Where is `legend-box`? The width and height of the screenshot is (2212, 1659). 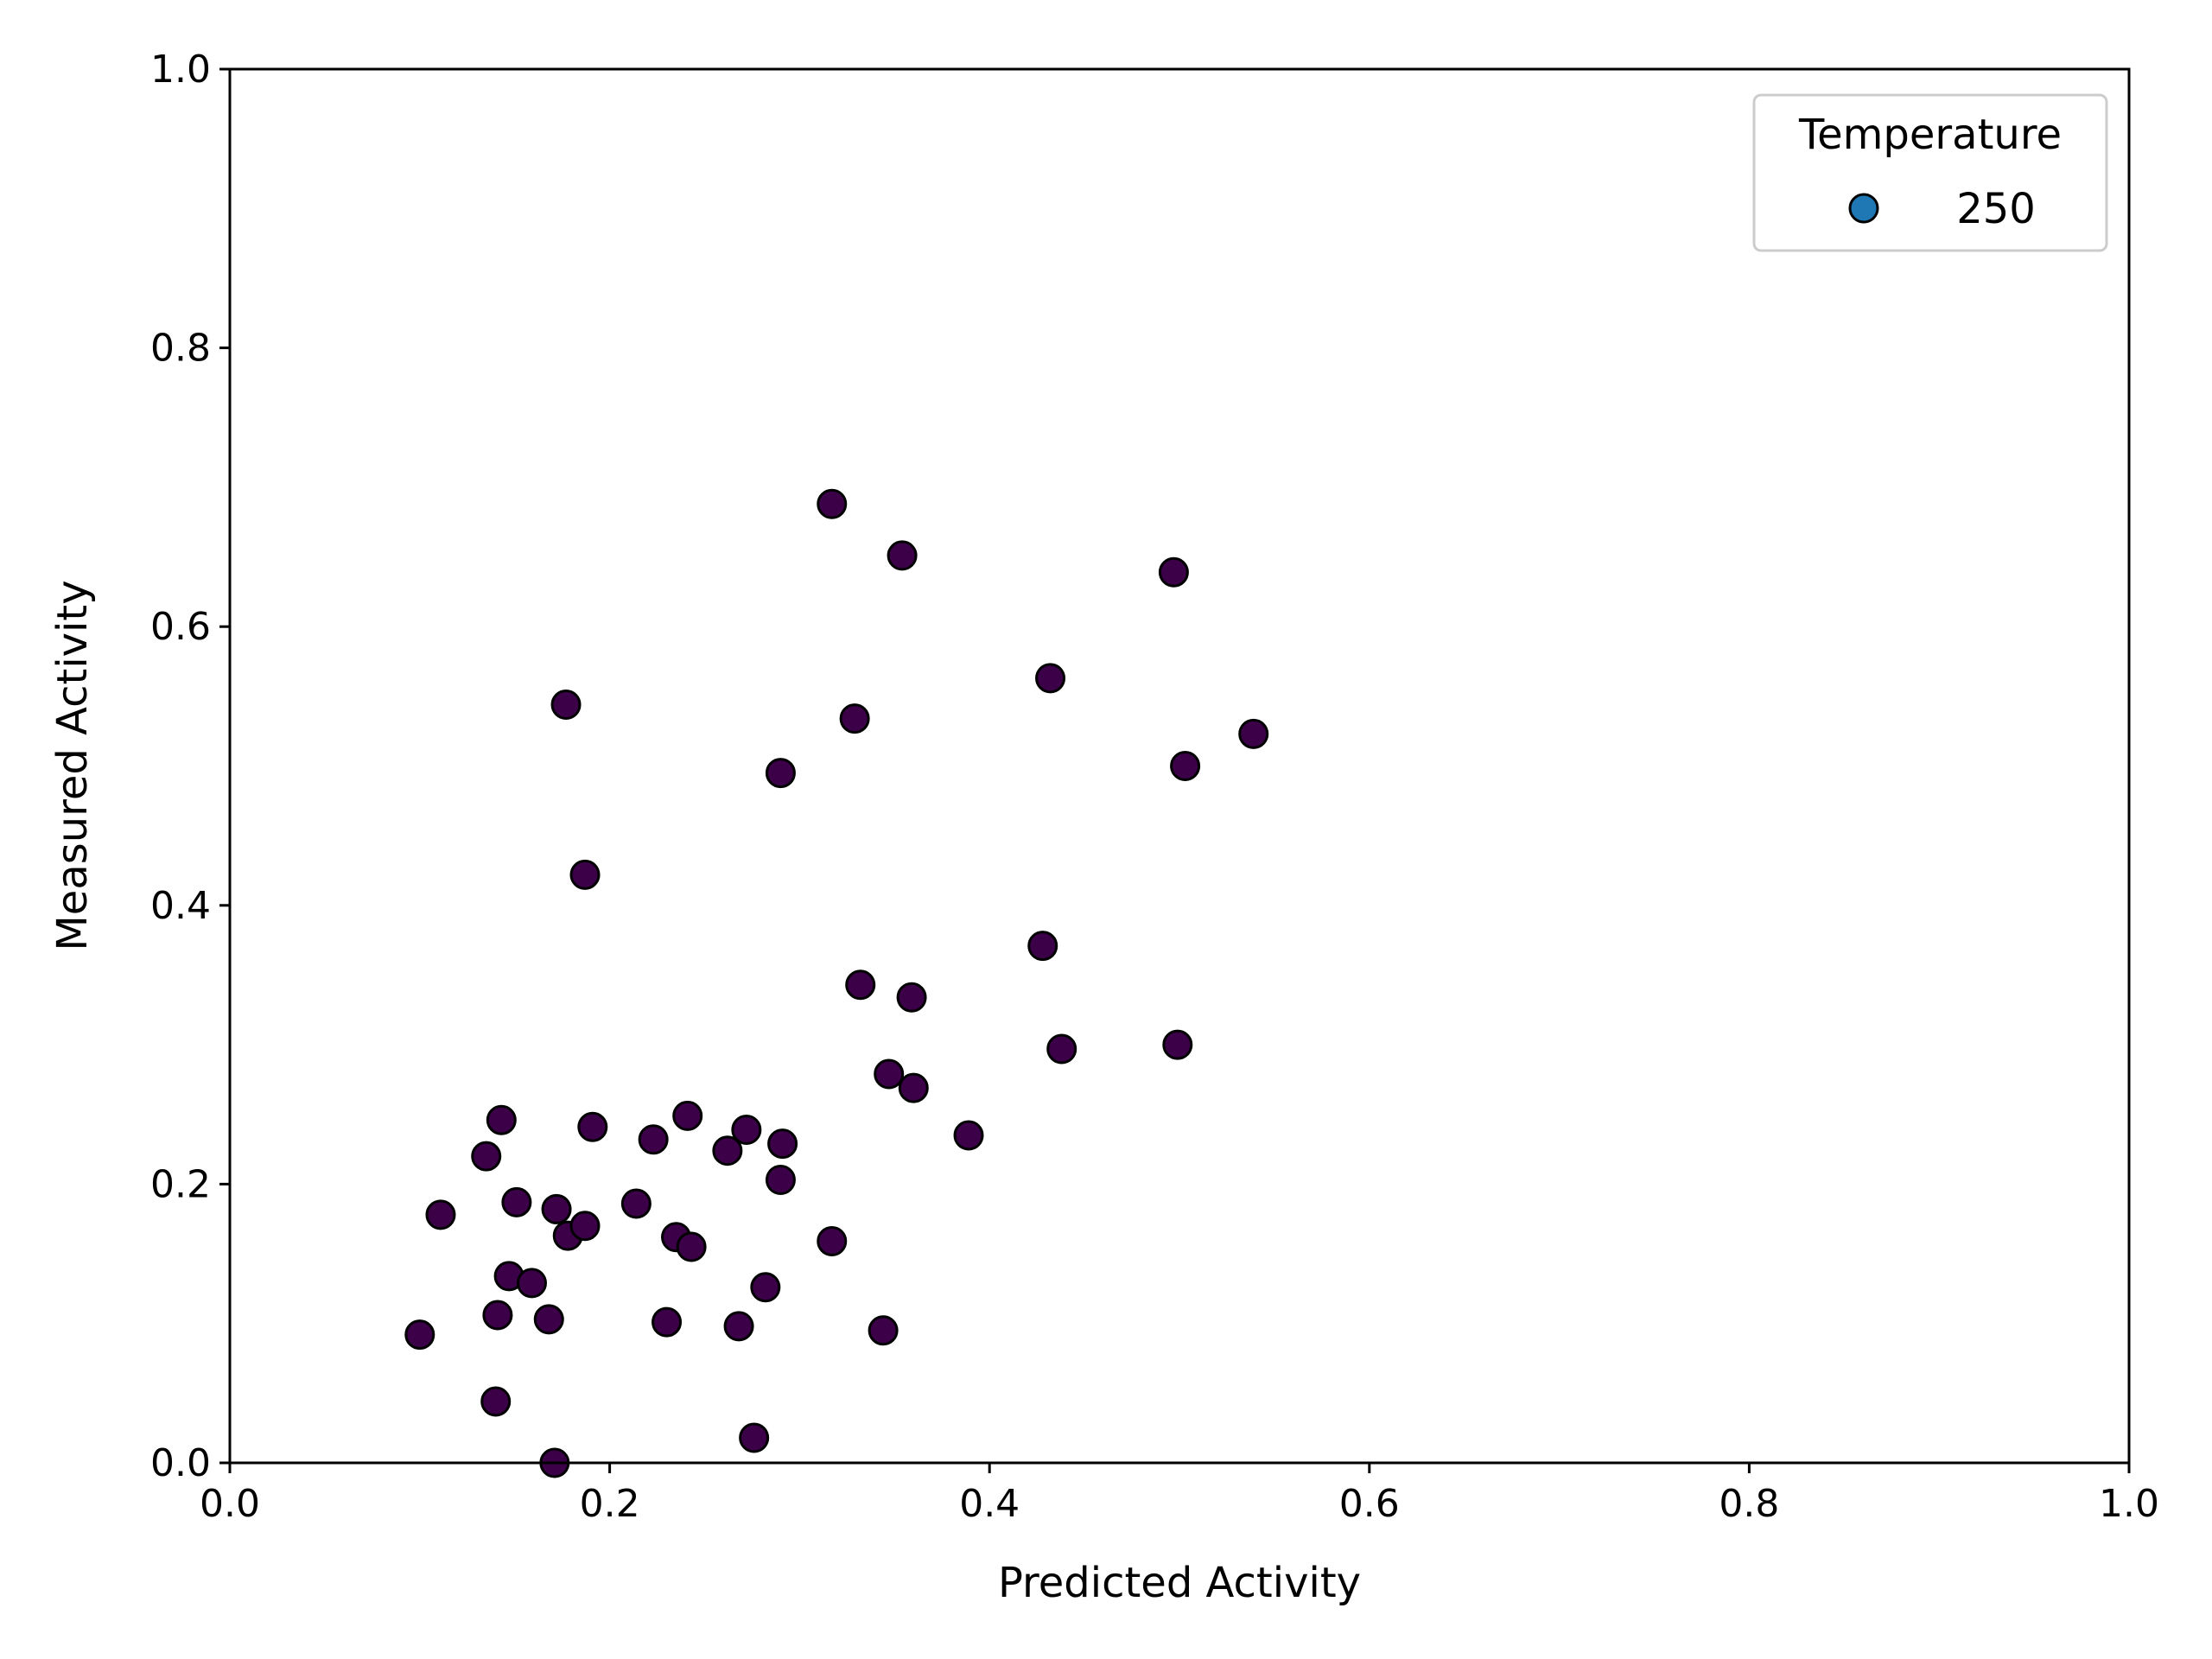 legend-box is located at coordinates (1930, 172).